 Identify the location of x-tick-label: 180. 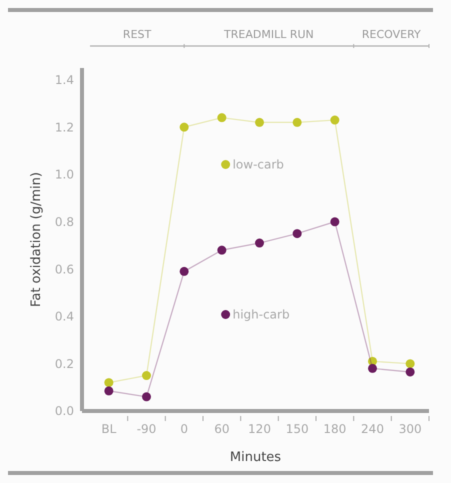
(334, 429).